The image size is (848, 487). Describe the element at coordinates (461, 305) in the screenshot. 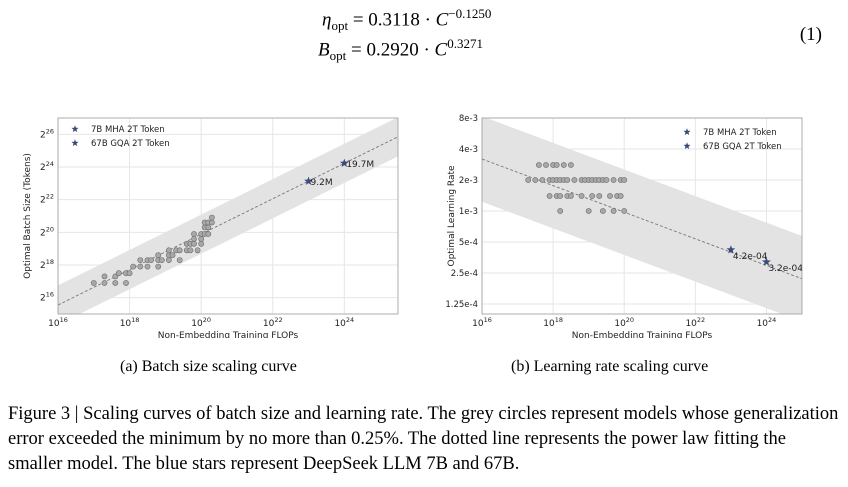

I see `y-tick-label: 1.25e-4` at that location.